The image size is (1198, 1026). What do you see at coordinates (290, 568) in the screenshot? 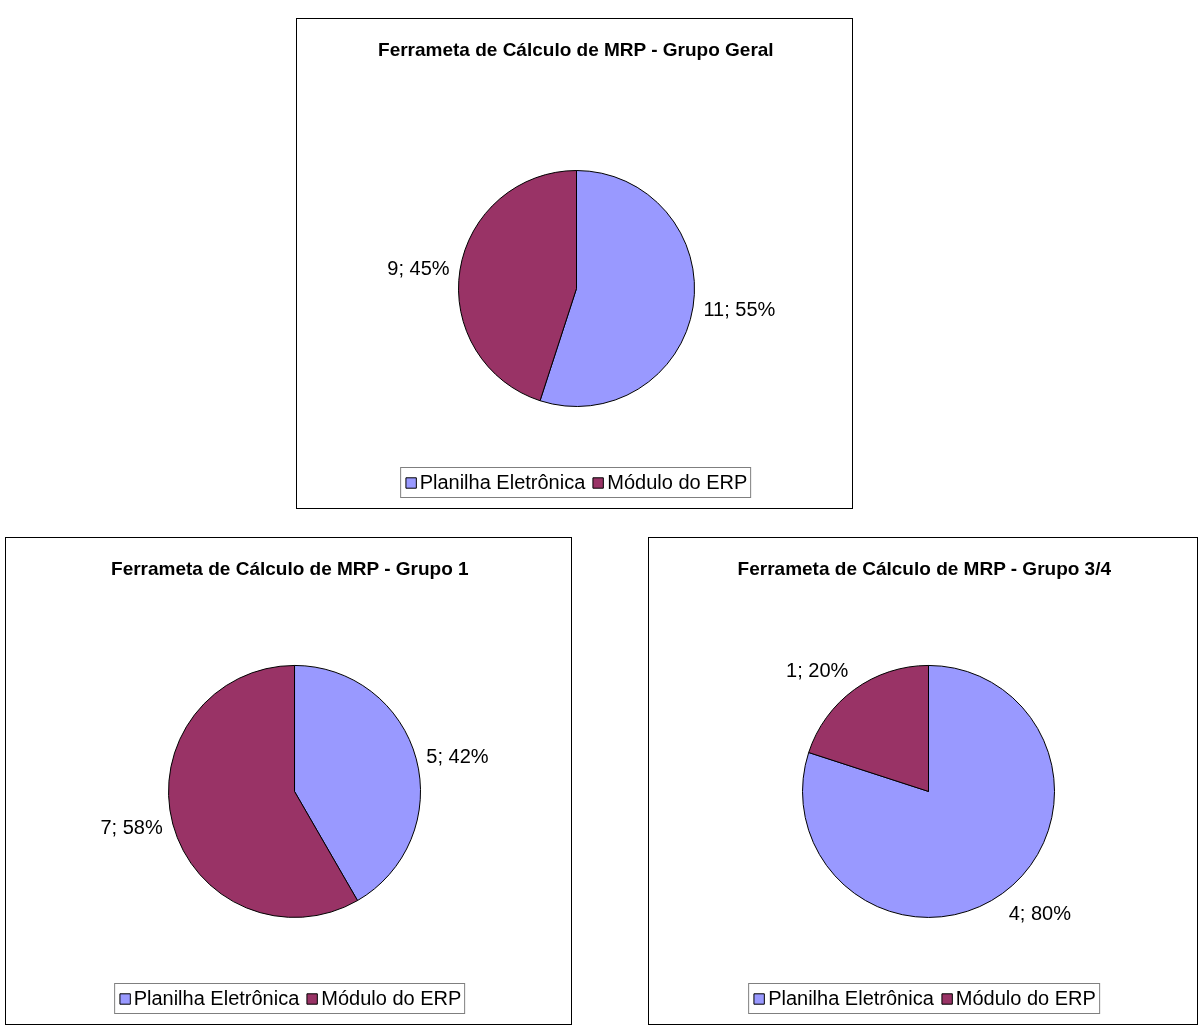
I see `chart-title: Ferrameta de Cálculo de MRP - Grupo 1` at bounding box center [290, 568].